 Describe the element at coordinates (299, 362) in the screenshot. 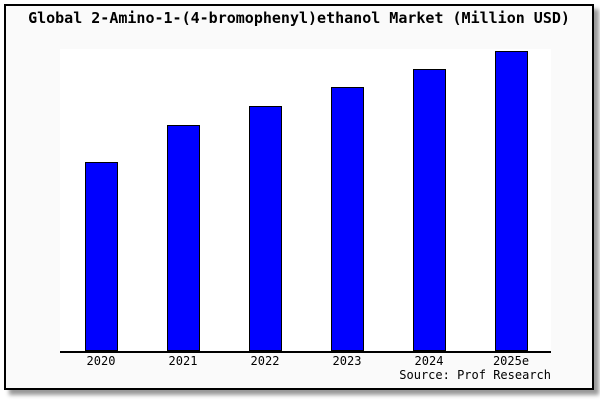

I see `x-axis-labels: 2020 2021 2022 2023 2024 2025e` at that location.